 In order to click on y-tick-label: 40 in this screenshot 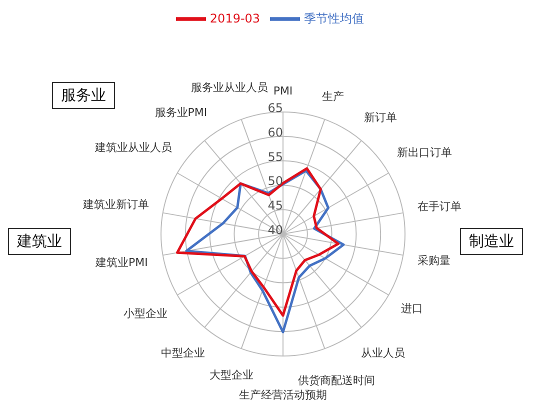, I will do `click(275, 230)`.